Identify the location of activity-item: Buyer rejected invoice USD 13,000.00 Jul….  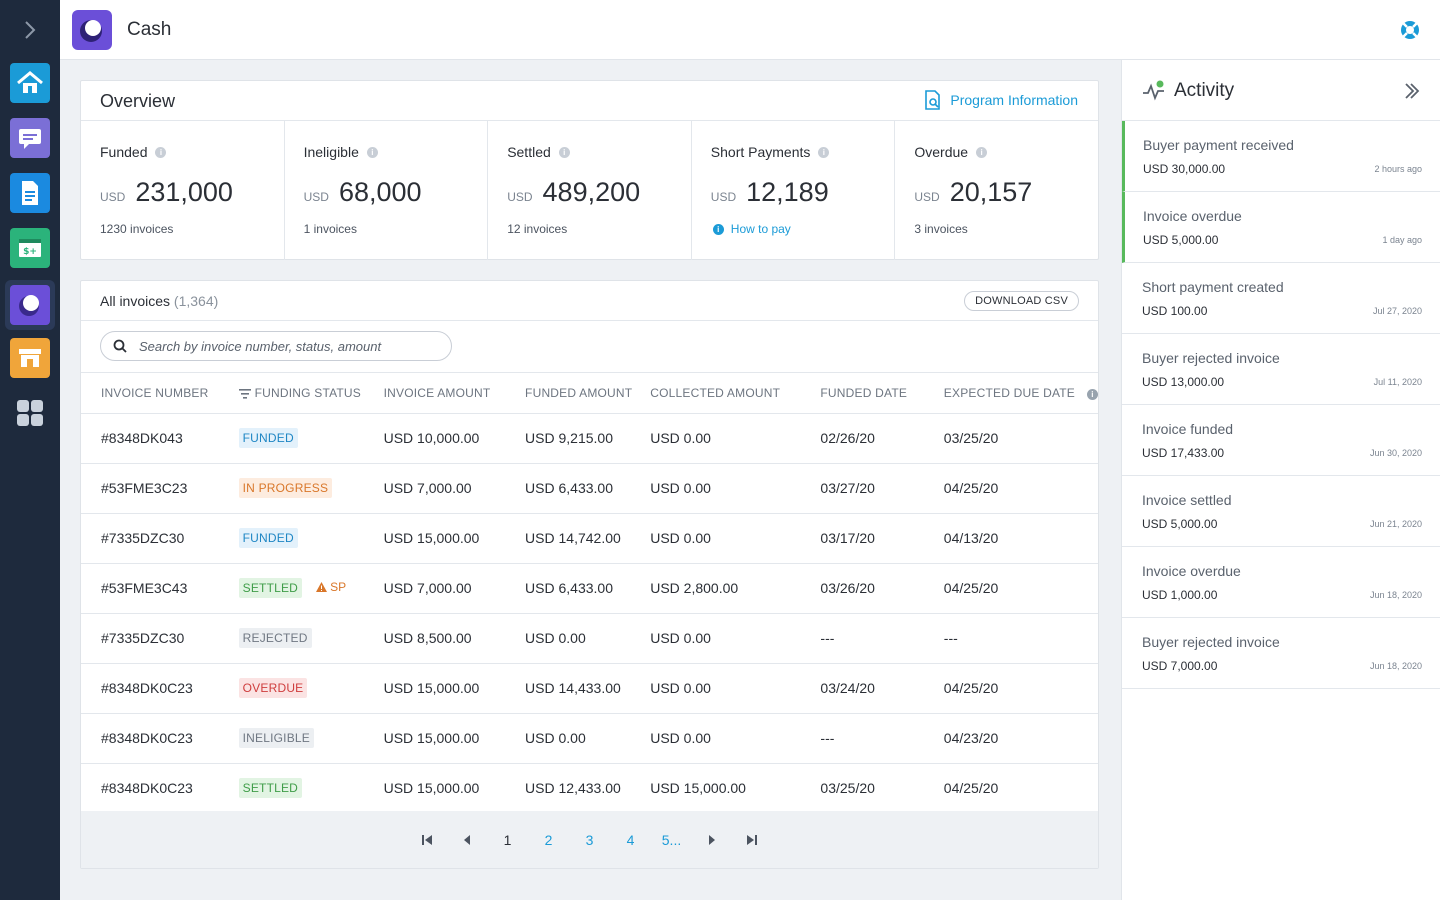
(1281, 369).